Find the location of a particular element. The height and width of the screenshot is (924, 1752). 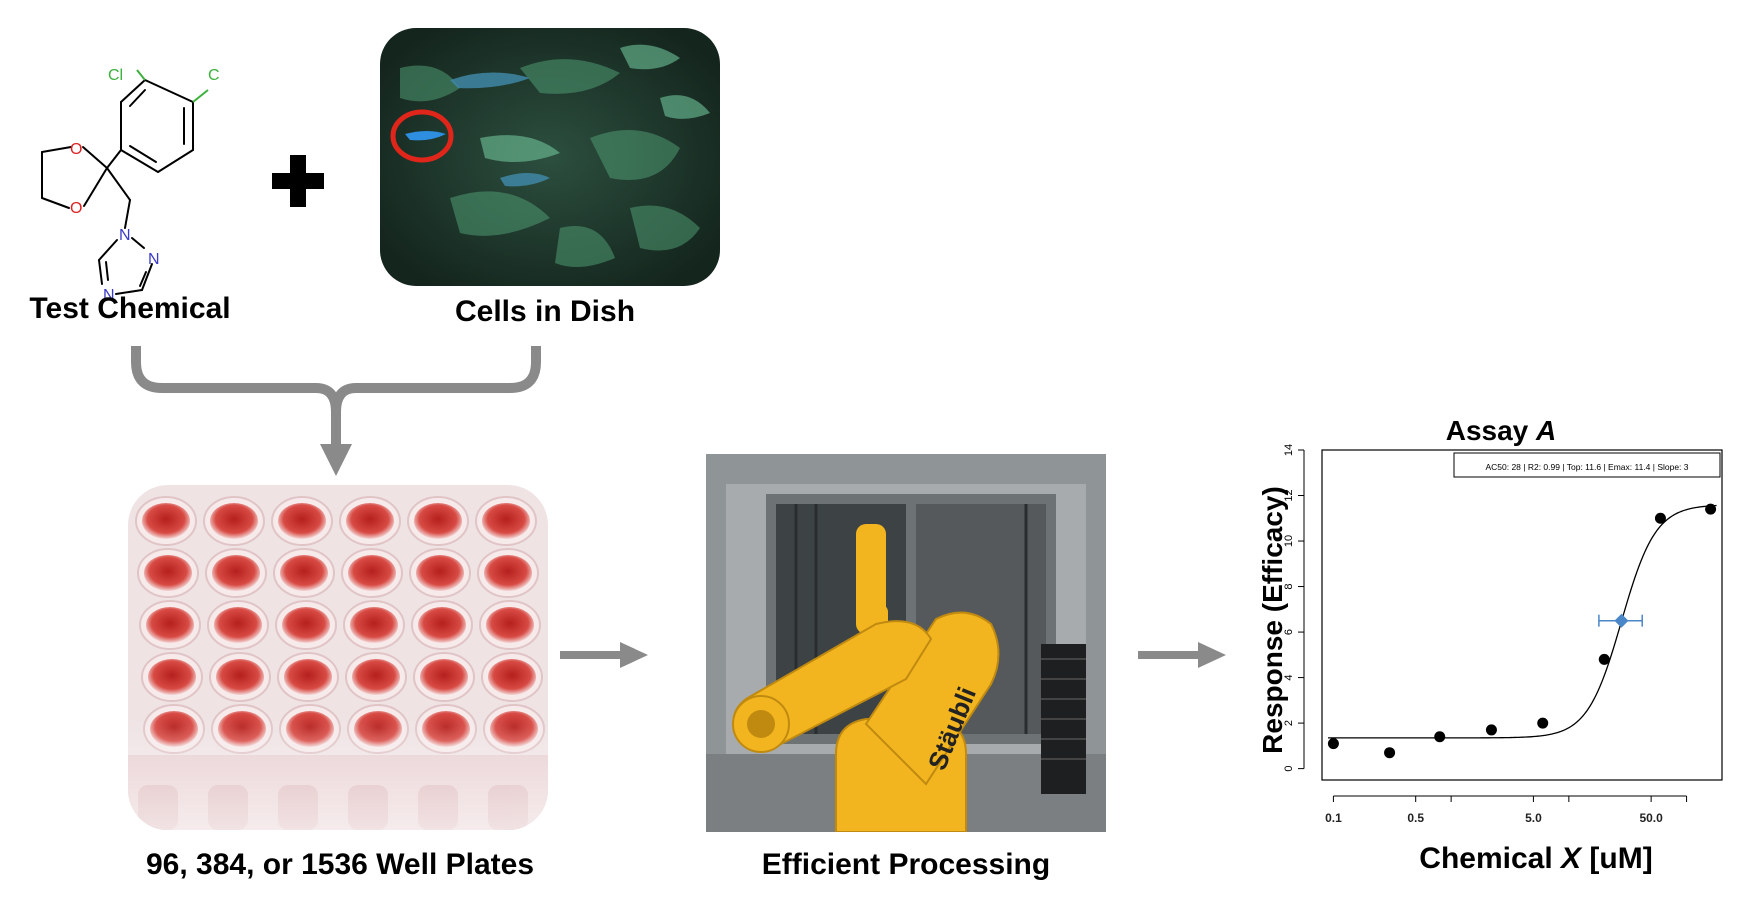

y-axis: 0 2 4 6 8 10 12 14 is located at coordinates (1294, 608).